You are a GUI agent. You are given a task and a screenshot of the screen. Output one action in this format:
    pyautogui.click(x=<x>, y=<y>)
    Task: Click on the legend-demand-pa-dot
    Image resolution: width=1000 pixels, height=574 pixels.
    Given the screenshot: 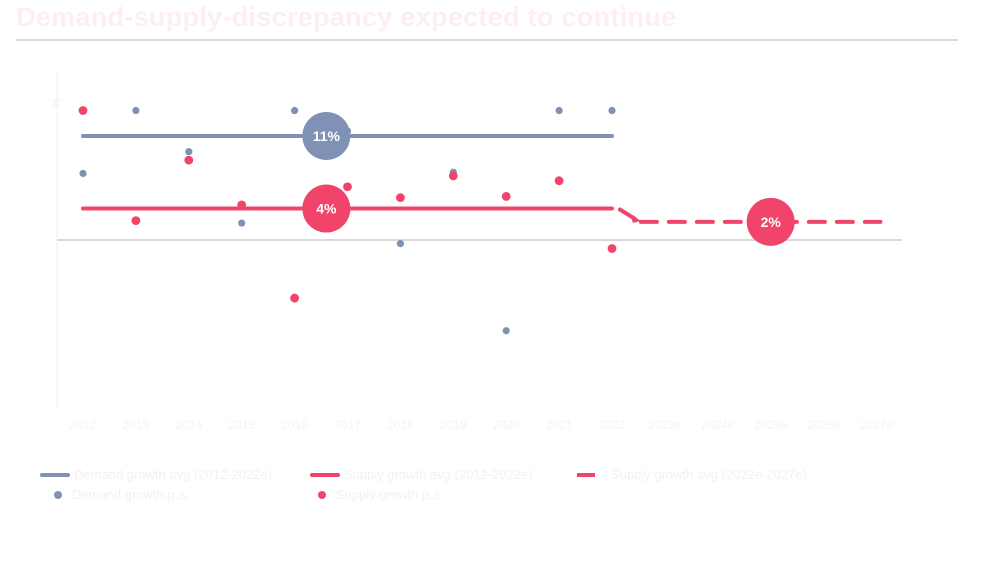 What is the action you would take?
    pyautogui.click(x=58, y=494)
    